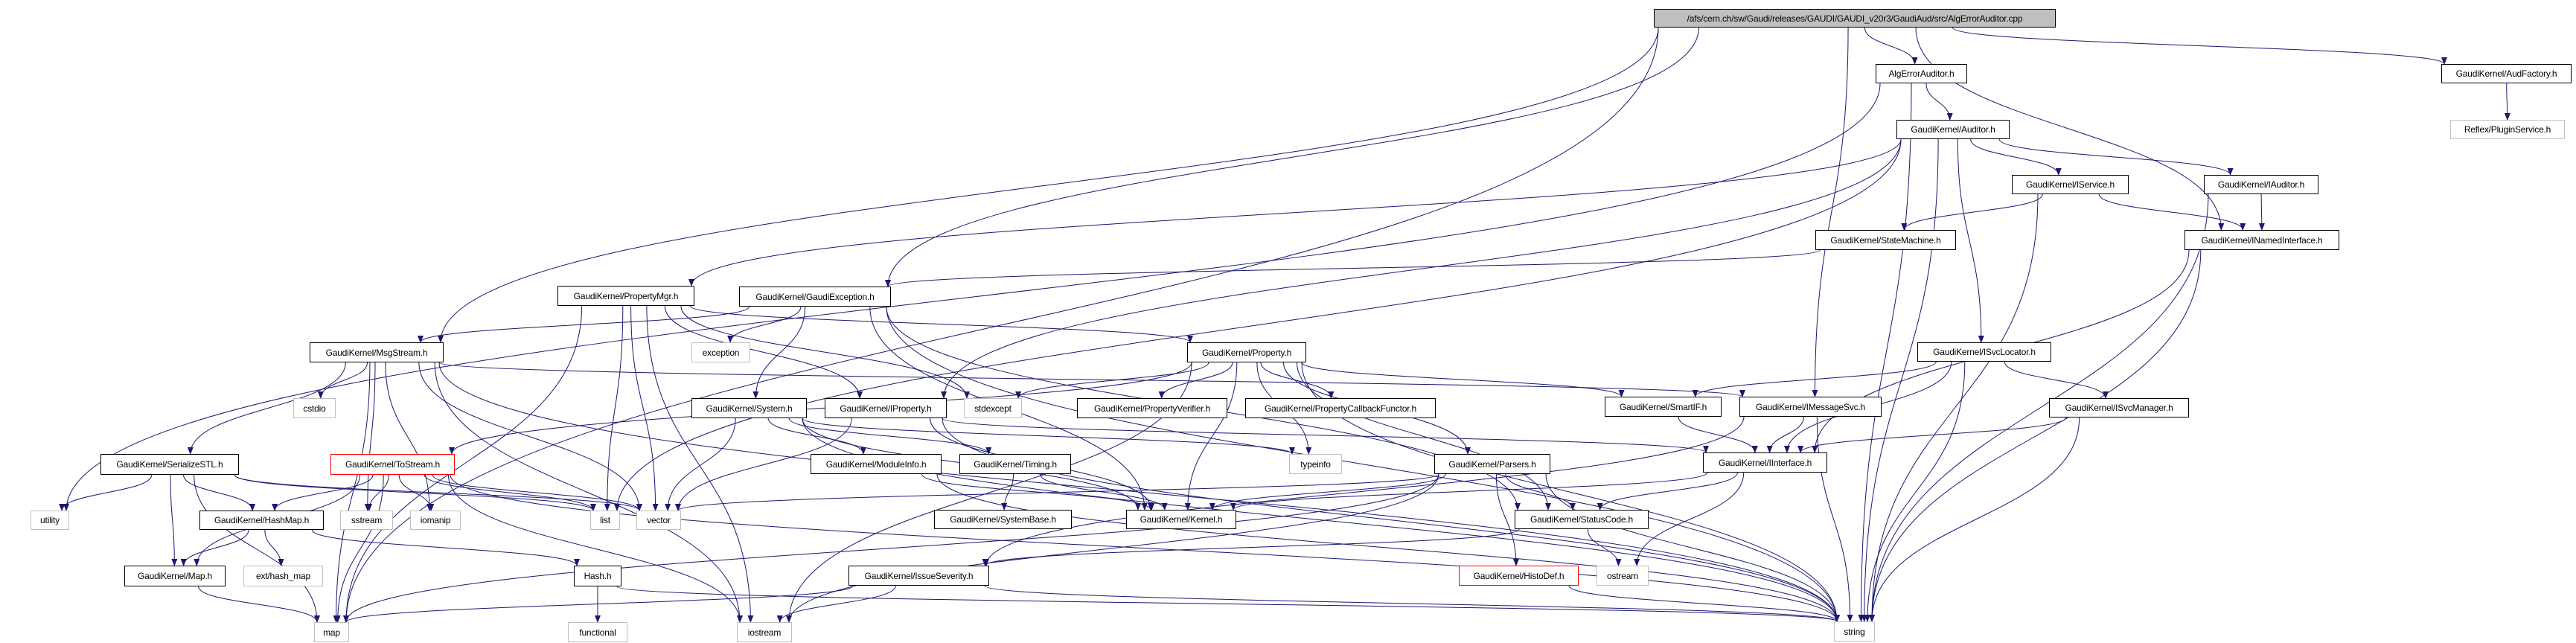  I want to click on node-propmgr: GaudiKernel/PropertyMgr.h, so click(625, 296).